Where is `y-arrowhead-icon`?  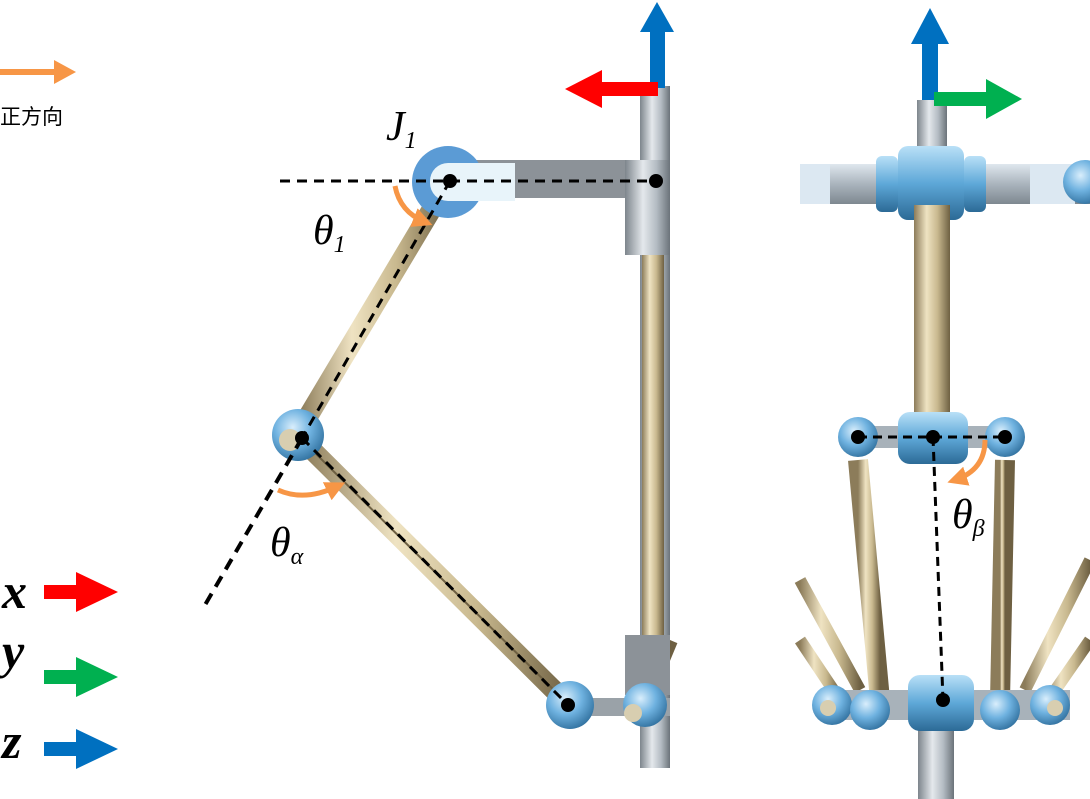
y-arrowhead-icon is located at coordinates (97, 677).